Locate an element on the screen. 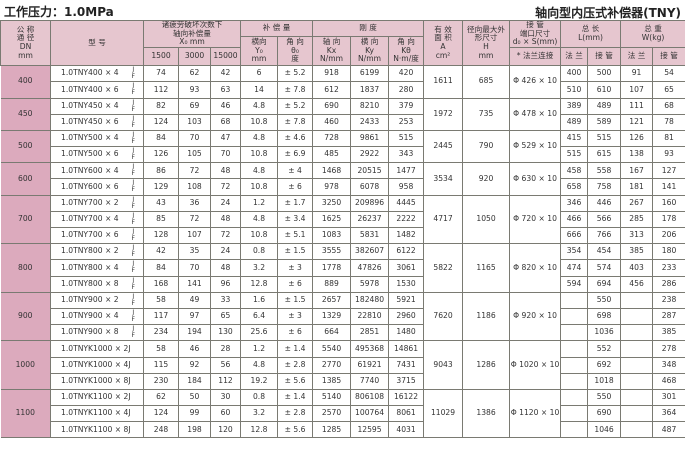 This screenshot has height=453, width=685. length-tube: 558 is located at coordinates (604, 171).